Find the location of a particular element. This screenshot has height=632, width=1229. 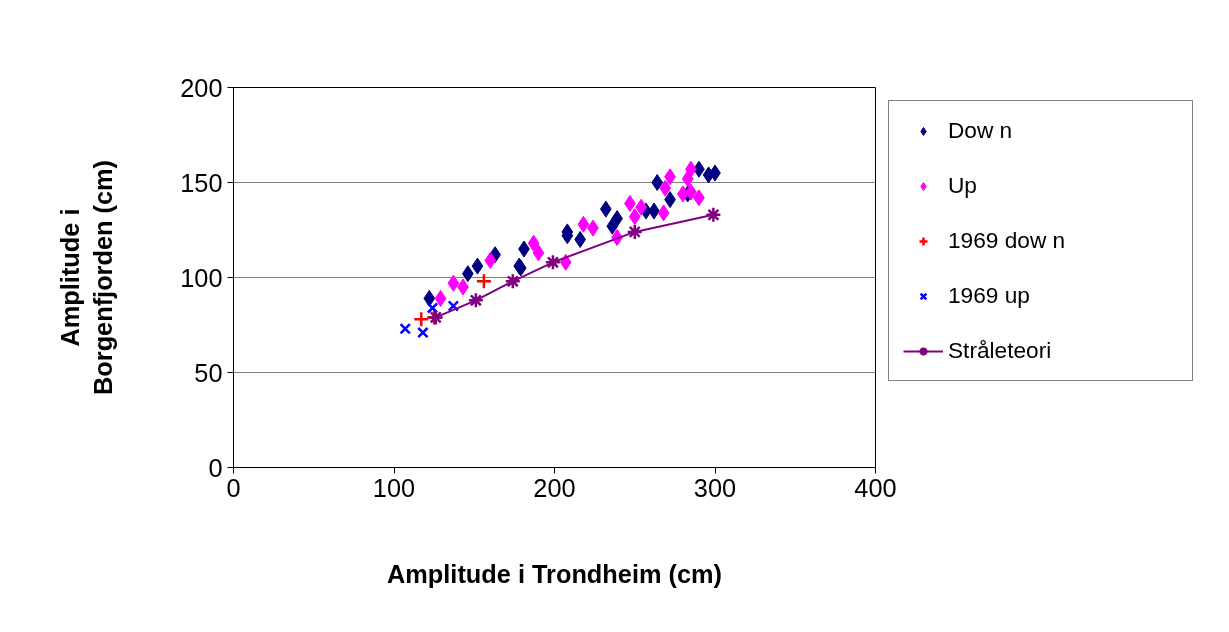

x-axis-title: Amplitude i Trondheim (cm) is located at coordinates (554, 573).